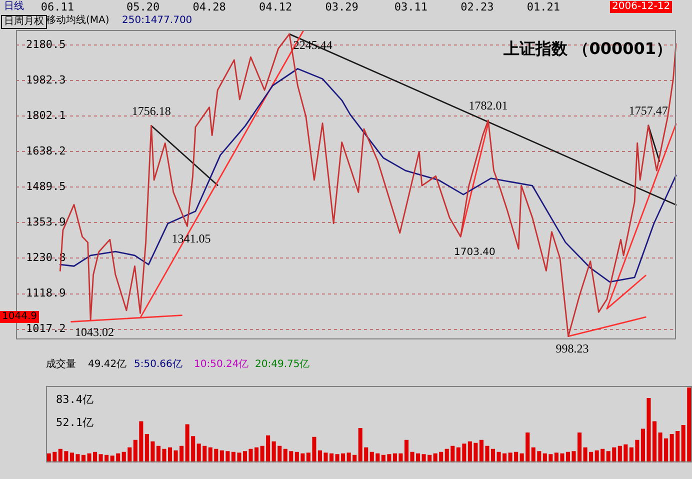 The image size is (692, 479). Describe the element at coordinates (648, 111) in the screenshot. I see `data-label: 1757.47` at that location.